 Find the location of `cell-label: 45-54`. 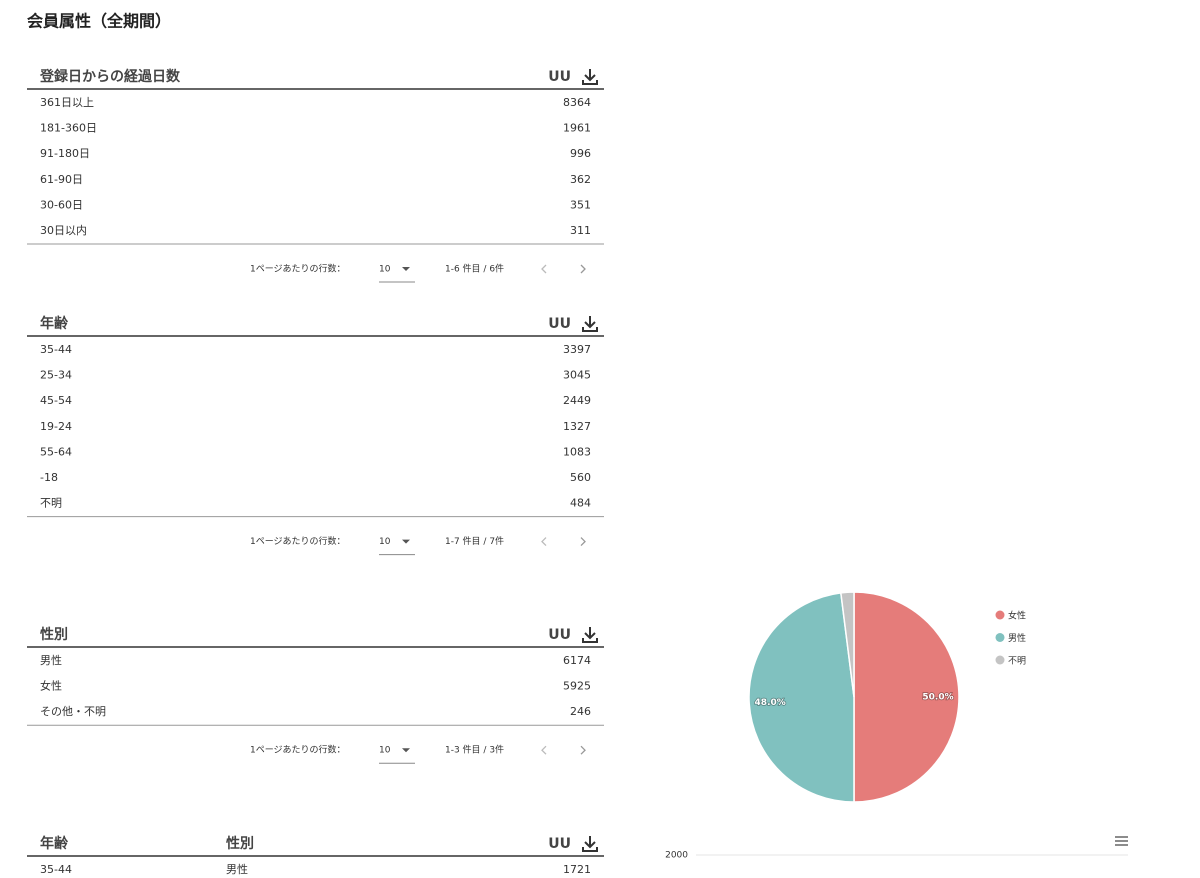

cell-label: 45-54 is located at coordinates (56, 400).